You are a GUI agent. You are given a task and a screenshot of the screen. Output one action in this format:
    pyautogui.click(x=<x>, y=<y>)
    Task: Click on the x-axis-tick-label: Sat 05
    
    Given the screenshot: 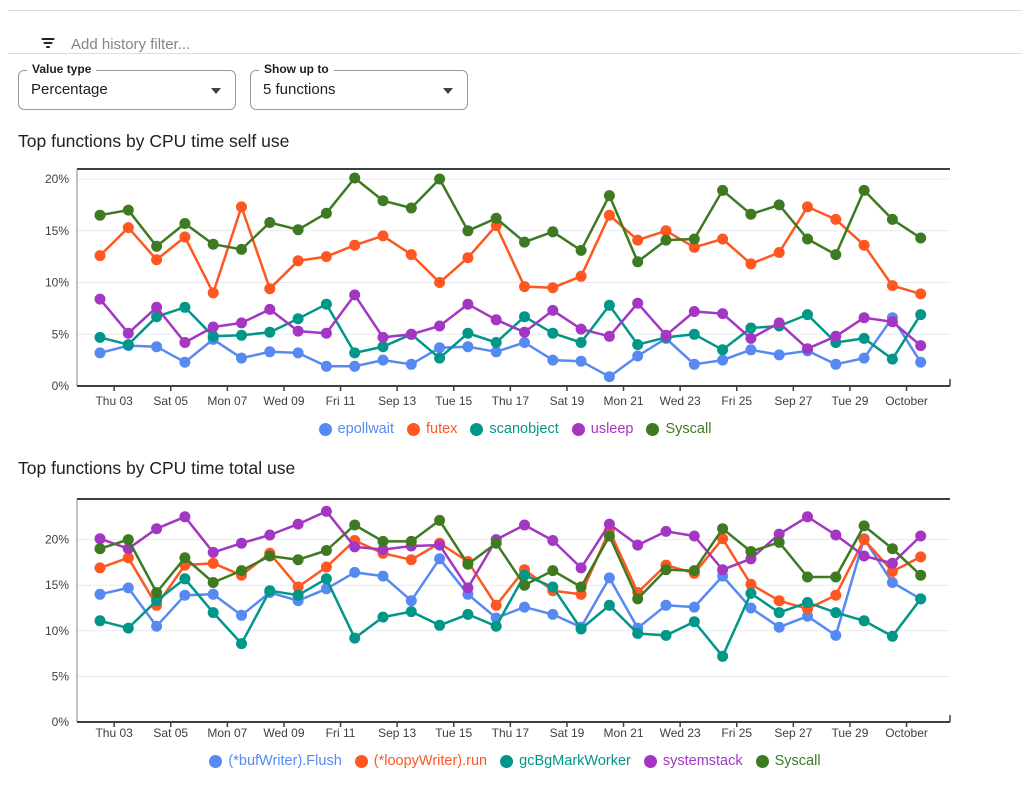 What is the action you would take?
    pyautogui.click(x=170, y=401)
    